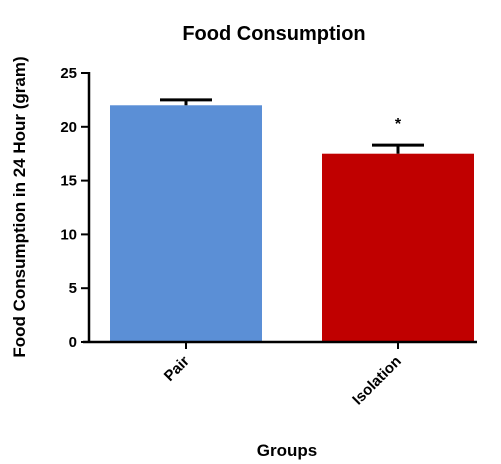  I want to click on x-axis-label: Groups, so click(287, 450).